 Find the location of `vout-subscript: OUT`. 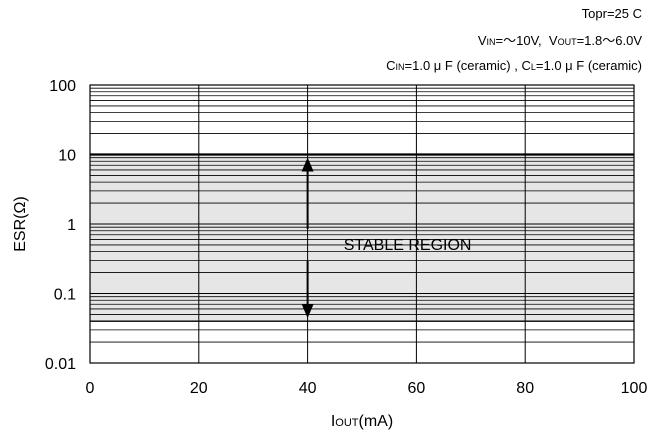

vout-subscript: OUT is located at coordinates (567, 42).